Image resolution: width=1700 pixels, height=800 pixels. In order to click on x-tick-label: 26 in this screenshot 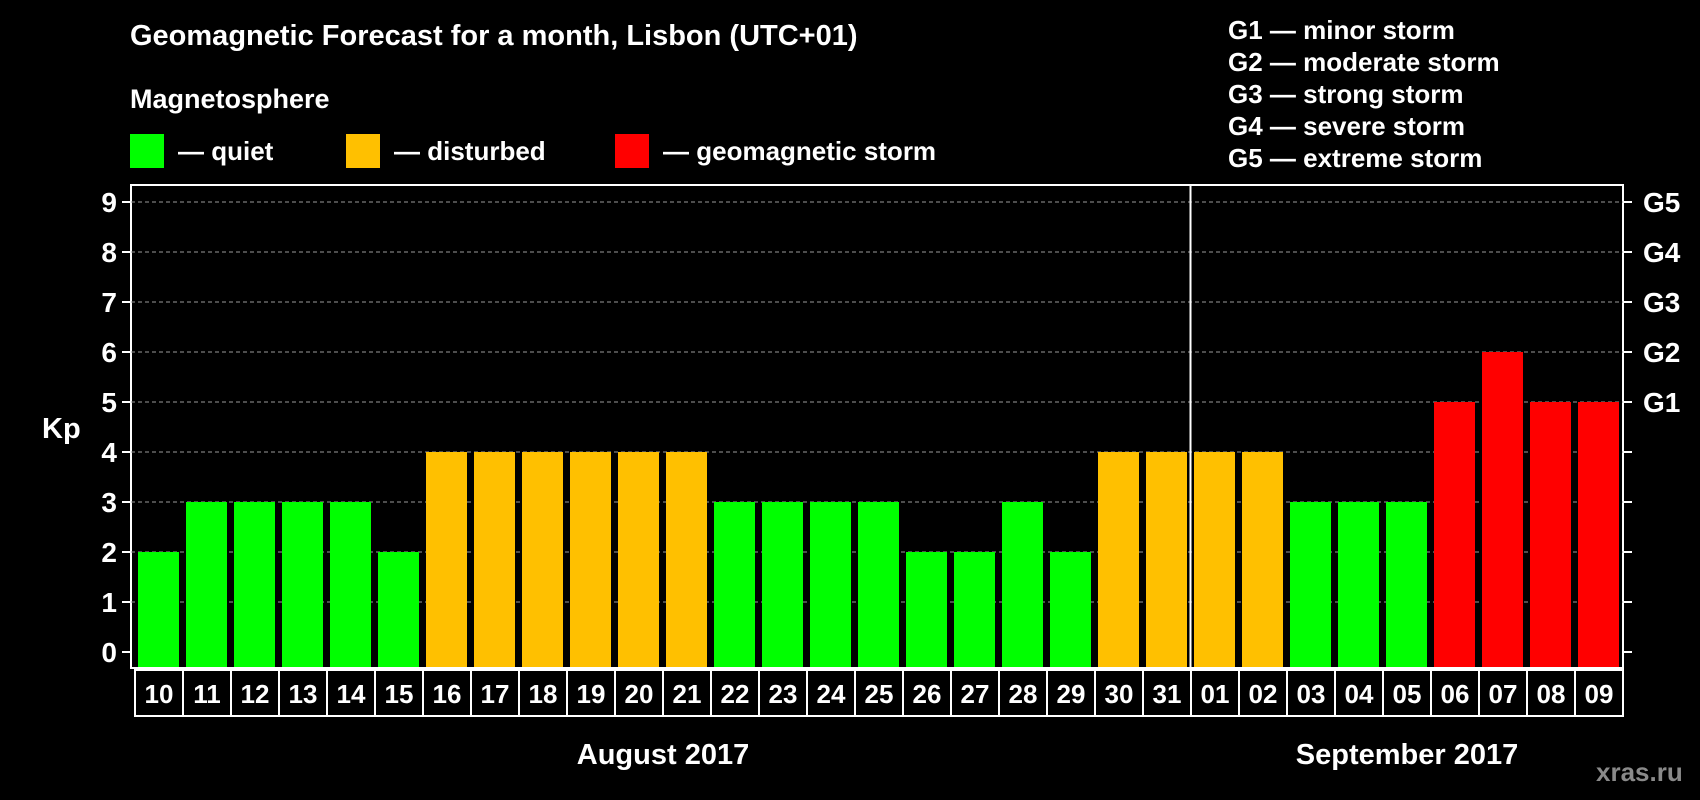, I will do `click(927, 694)`.